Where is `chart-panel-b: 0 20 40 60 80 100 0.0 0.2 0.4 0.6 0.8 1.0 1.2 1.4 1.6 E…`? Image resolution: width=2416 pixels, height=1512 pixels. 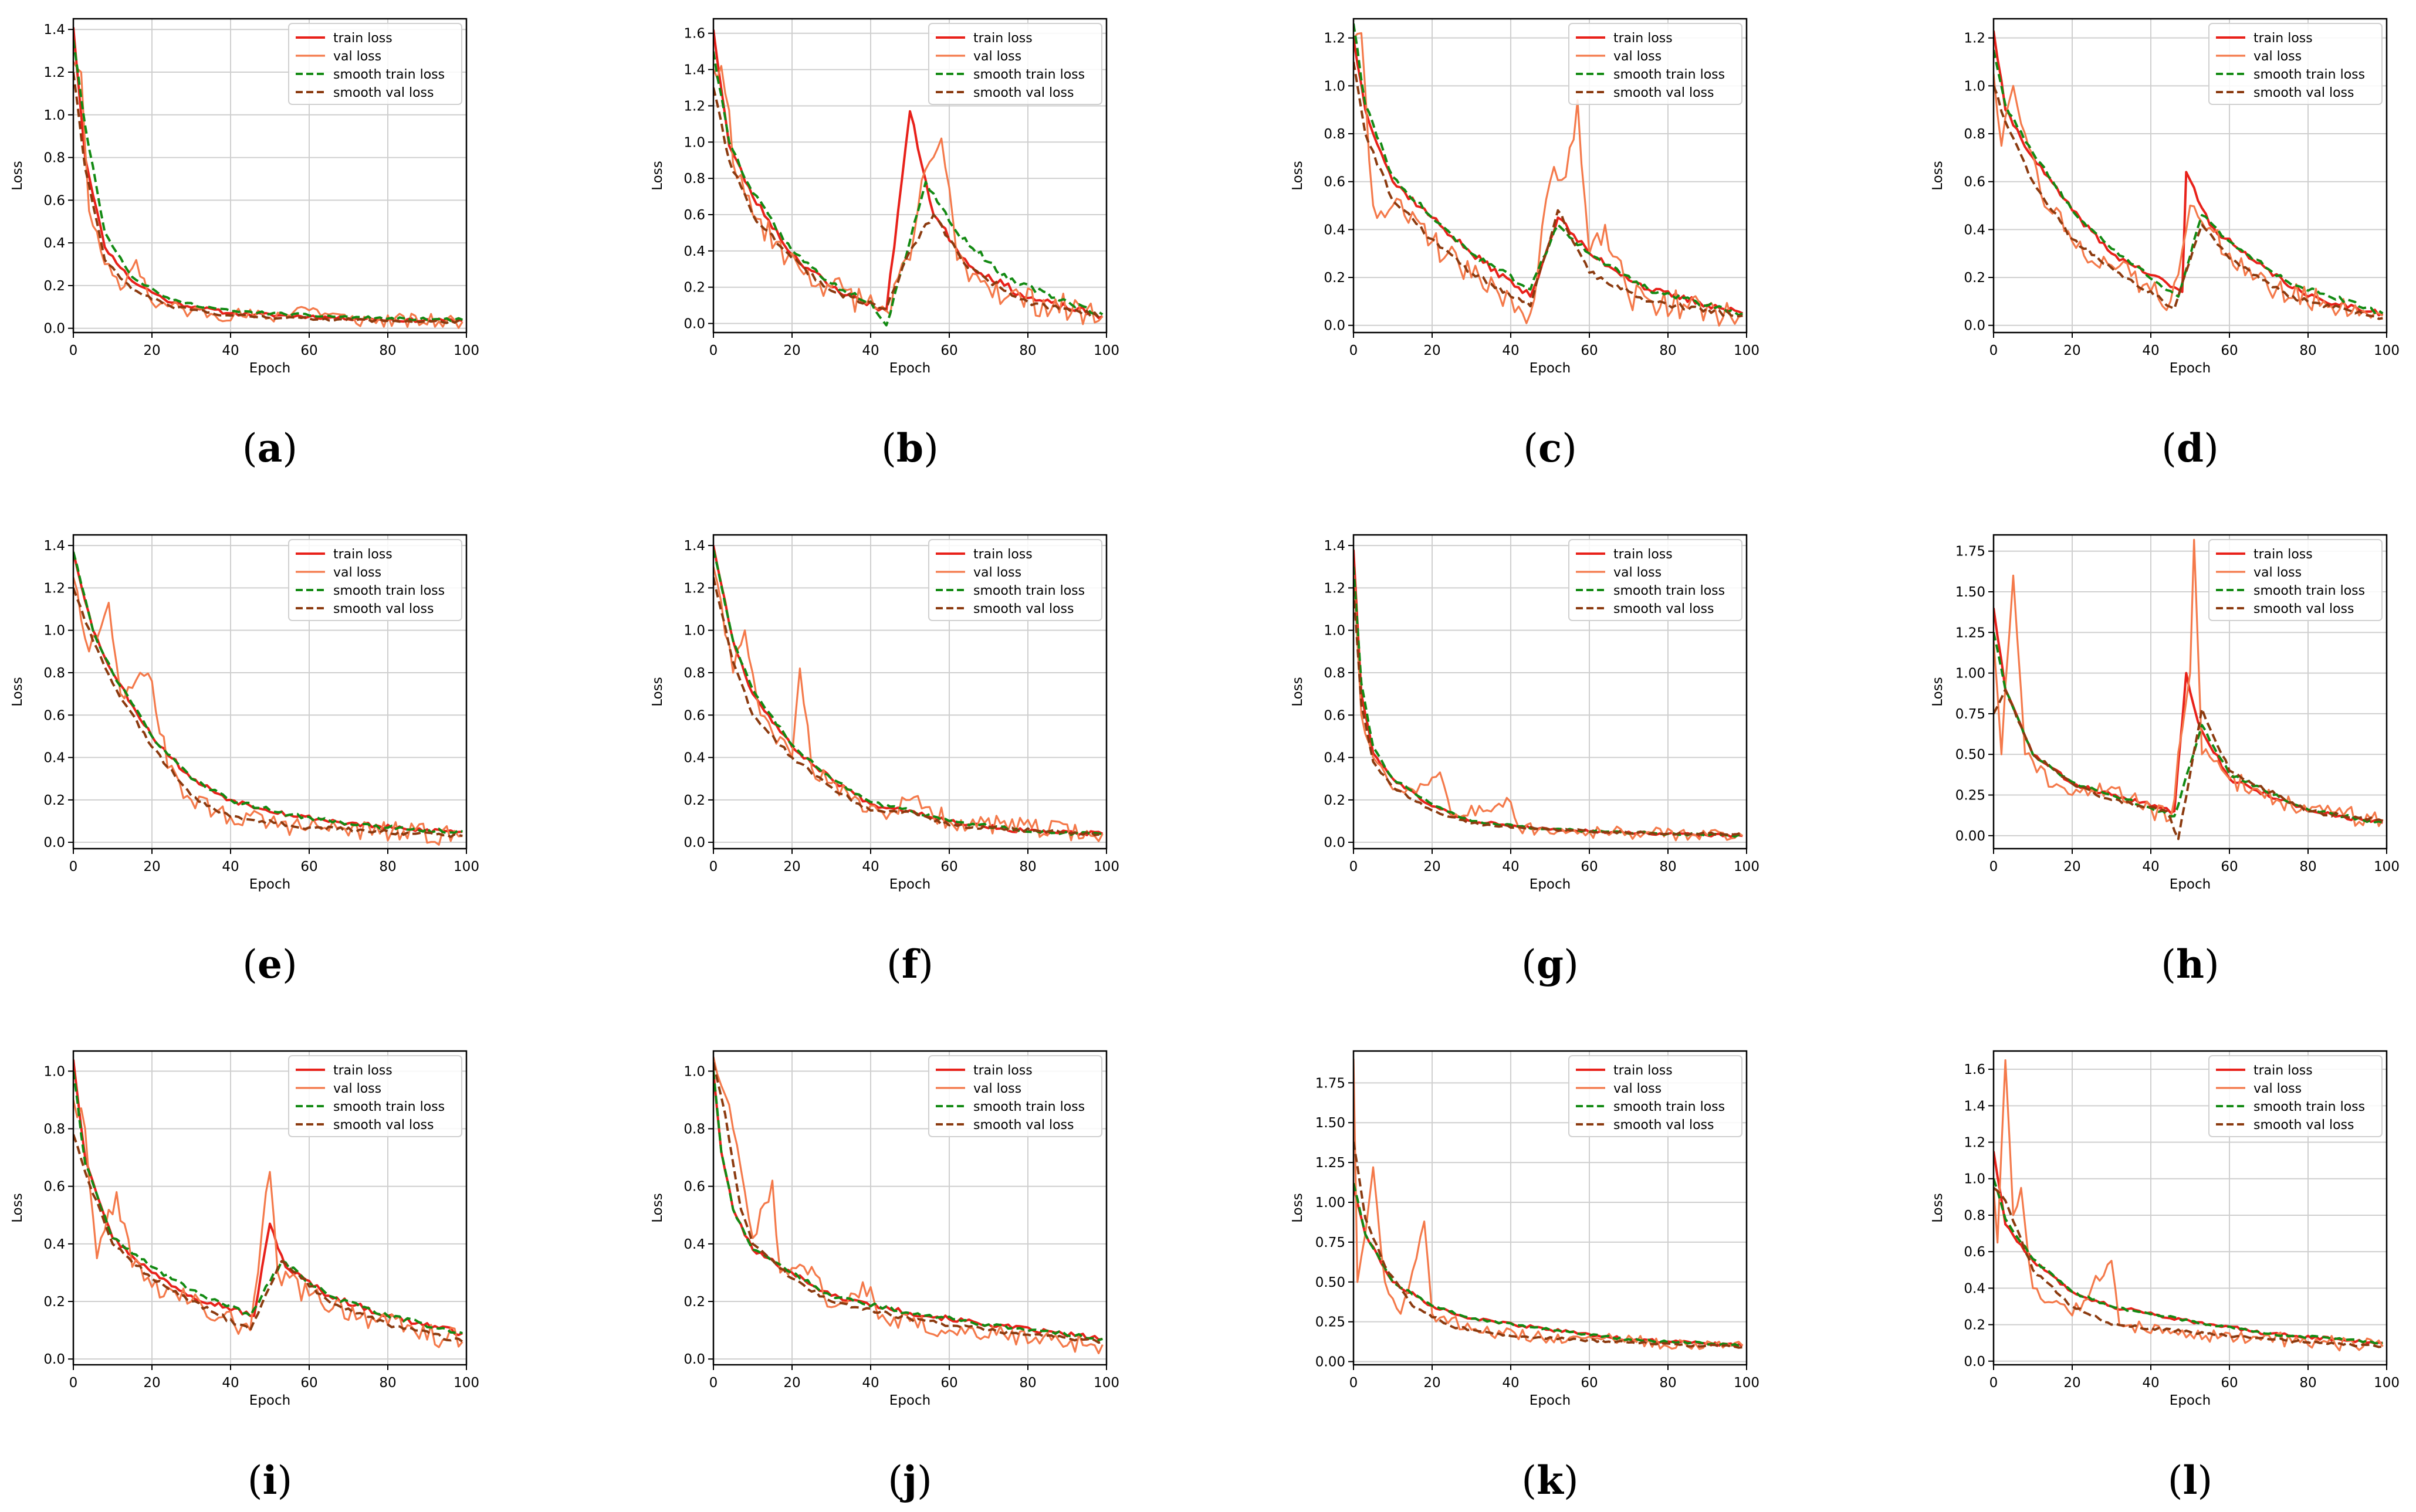 chart-panel-b: 0 20 40 60 80 100 0.0 0.2 0.4 0.6 0.8 1.0 1.2 1.4 1.6 E… is located at coordinates (884, 245).